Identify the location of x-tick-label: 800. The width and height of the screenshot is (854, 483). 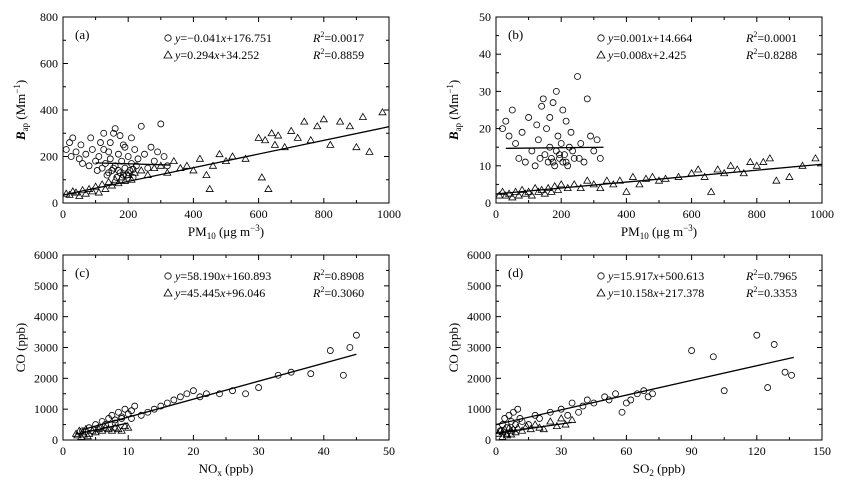
(324, 214).